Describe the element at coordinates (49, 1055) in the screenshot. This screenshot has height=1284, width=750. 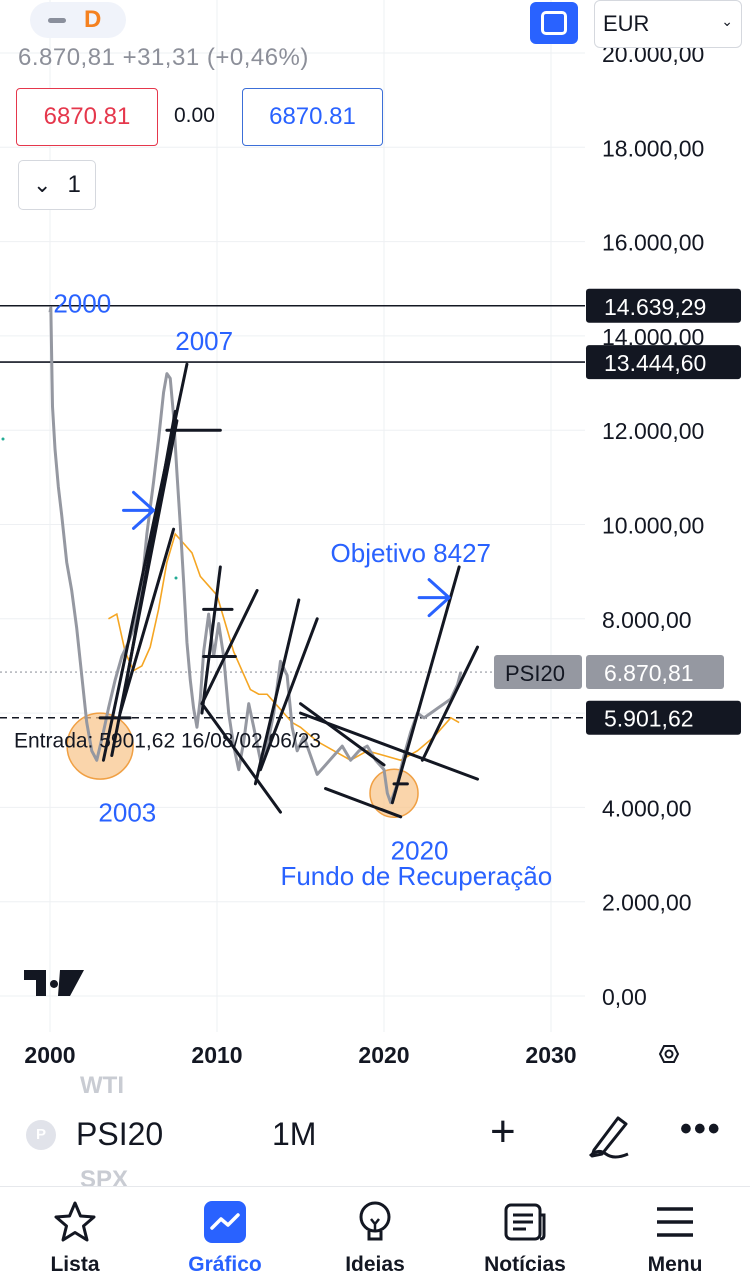
I see `x-tick-label: 2000` at that location.